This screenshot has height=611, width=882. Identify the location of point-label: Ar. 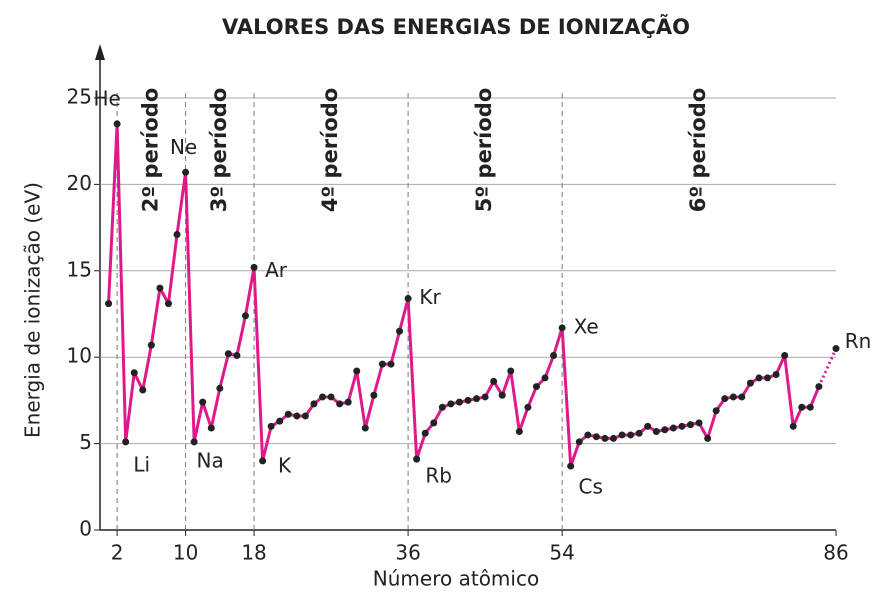
(276, 270).